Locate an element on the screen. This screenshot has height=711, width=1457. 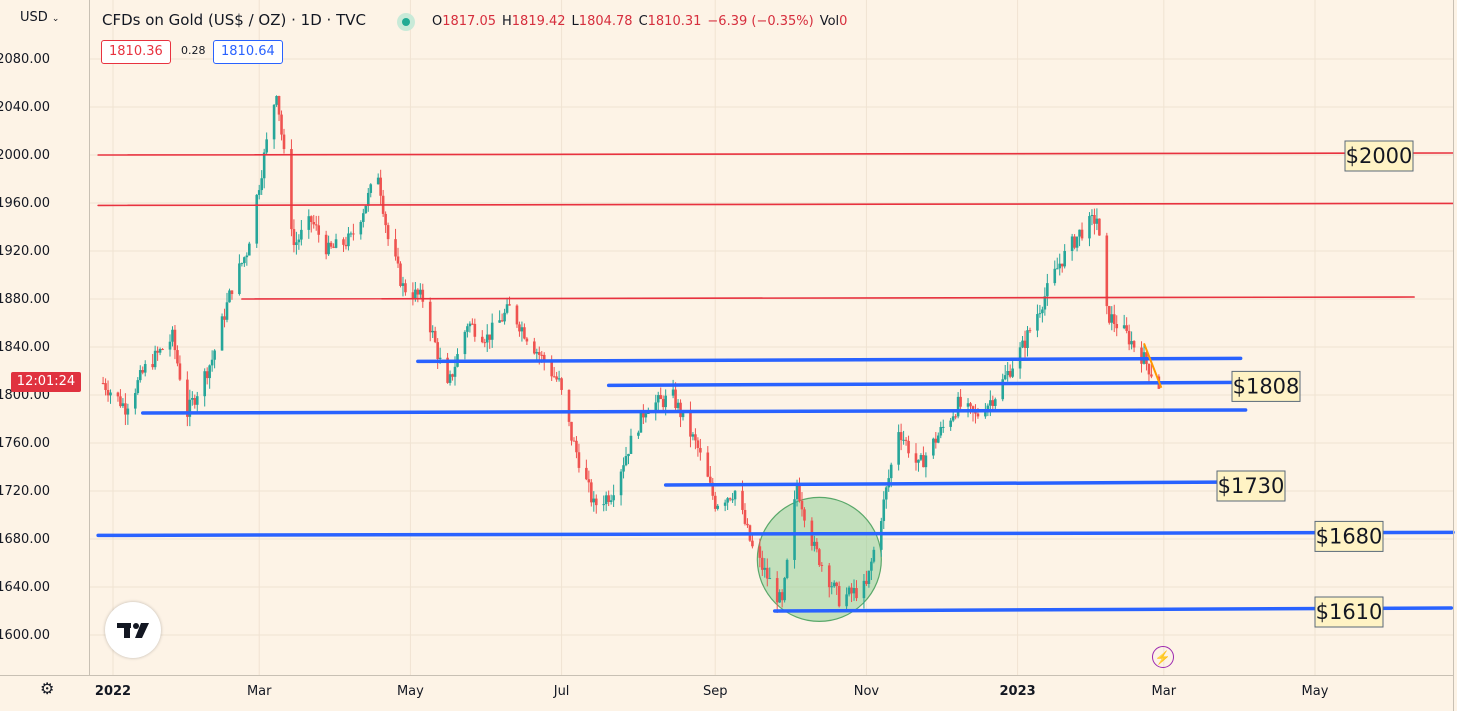
ohlc-value: 1819.42 is located at coordinates (538, 21).